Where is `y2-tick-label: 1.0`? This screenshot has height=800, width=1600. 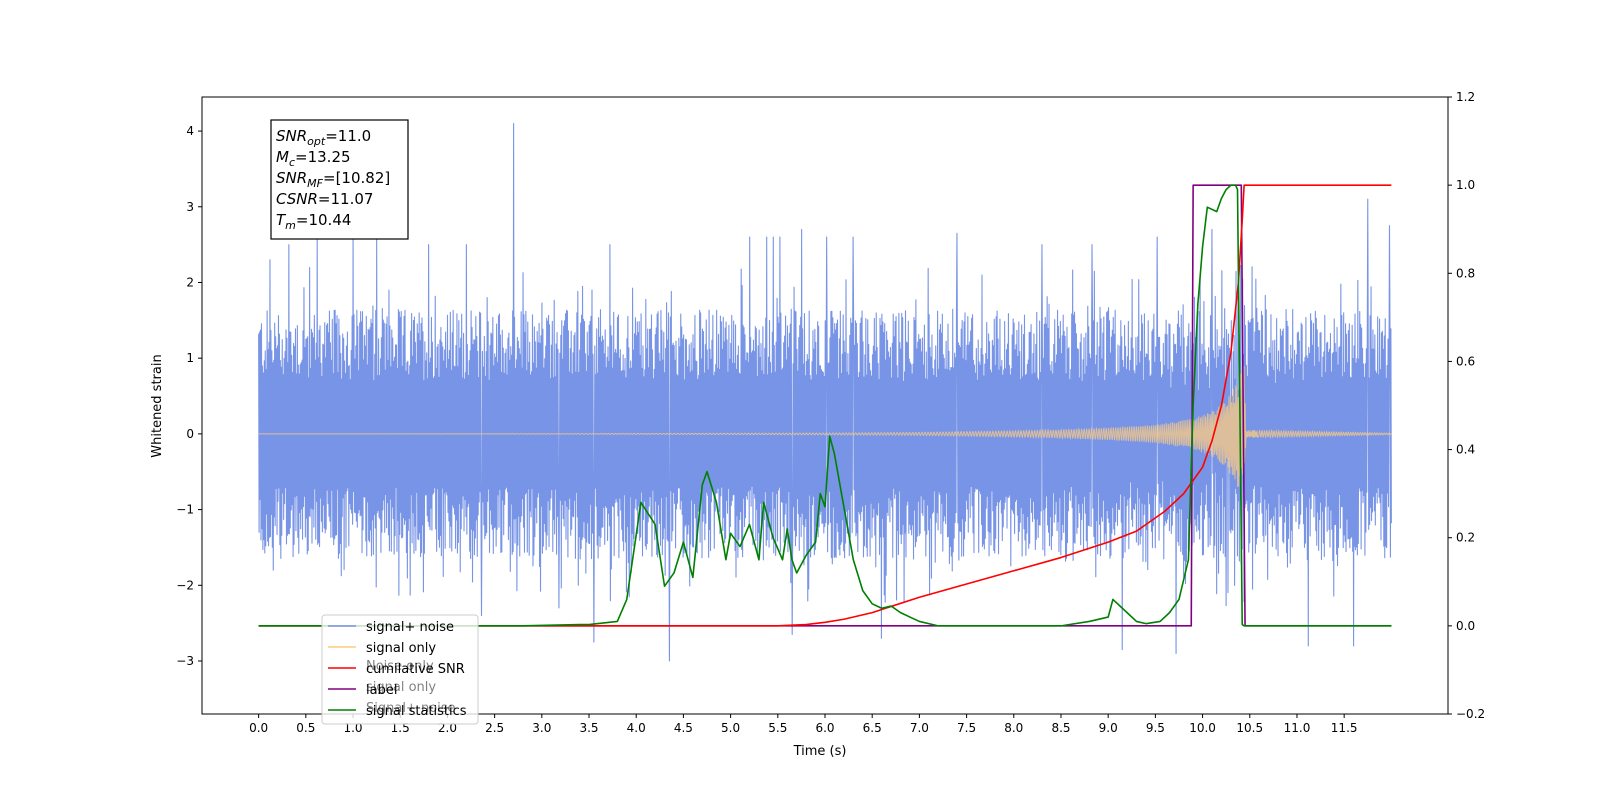 y2-tick-label: 1.0 is located at coordinates (1465, 185).